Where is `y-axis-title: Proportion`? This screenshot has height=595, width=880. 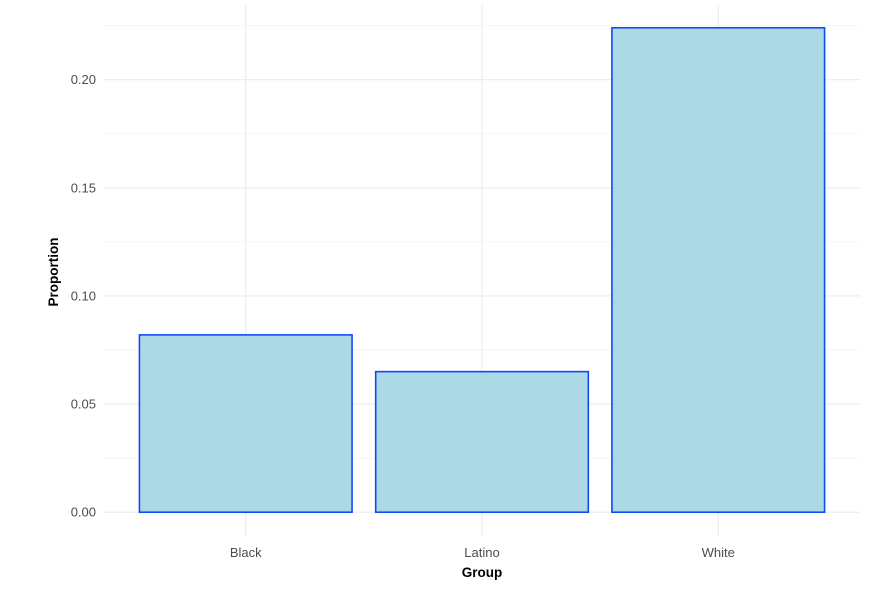 y-axis-title: Proportion is located at coordinates (53, 272).